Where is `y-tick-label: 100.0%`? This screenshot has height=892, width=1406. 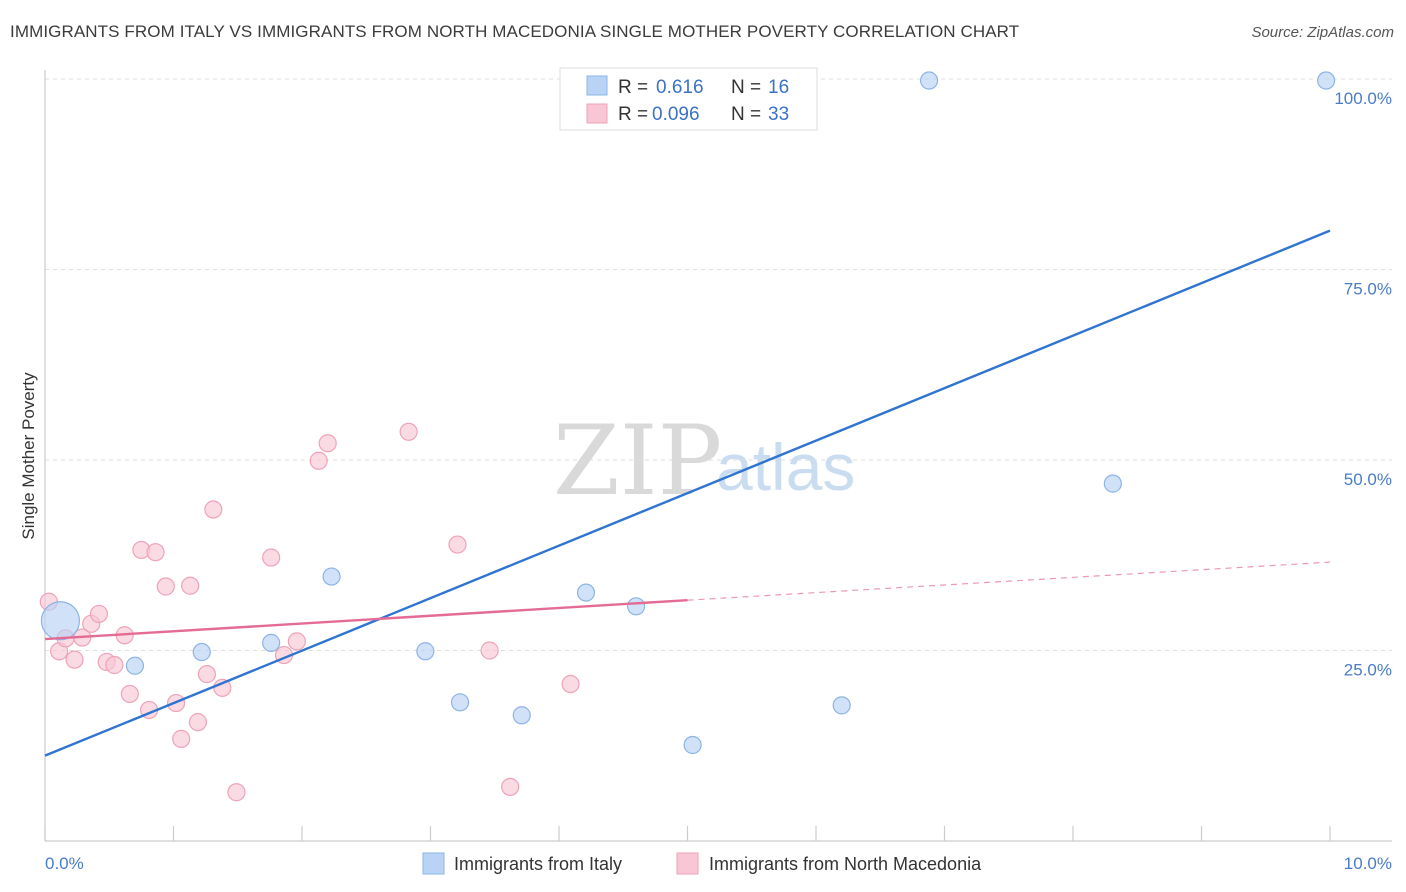 y-tick-label: 100.0% is located at coordinates (1363, 98).